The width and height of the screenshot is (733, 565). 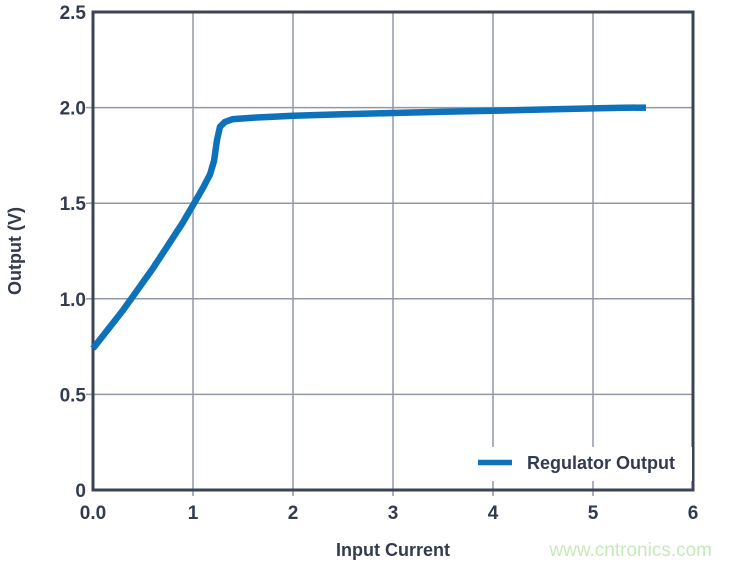 I want to click on y-tick-label: 1.5, so click(x=73, y=204).